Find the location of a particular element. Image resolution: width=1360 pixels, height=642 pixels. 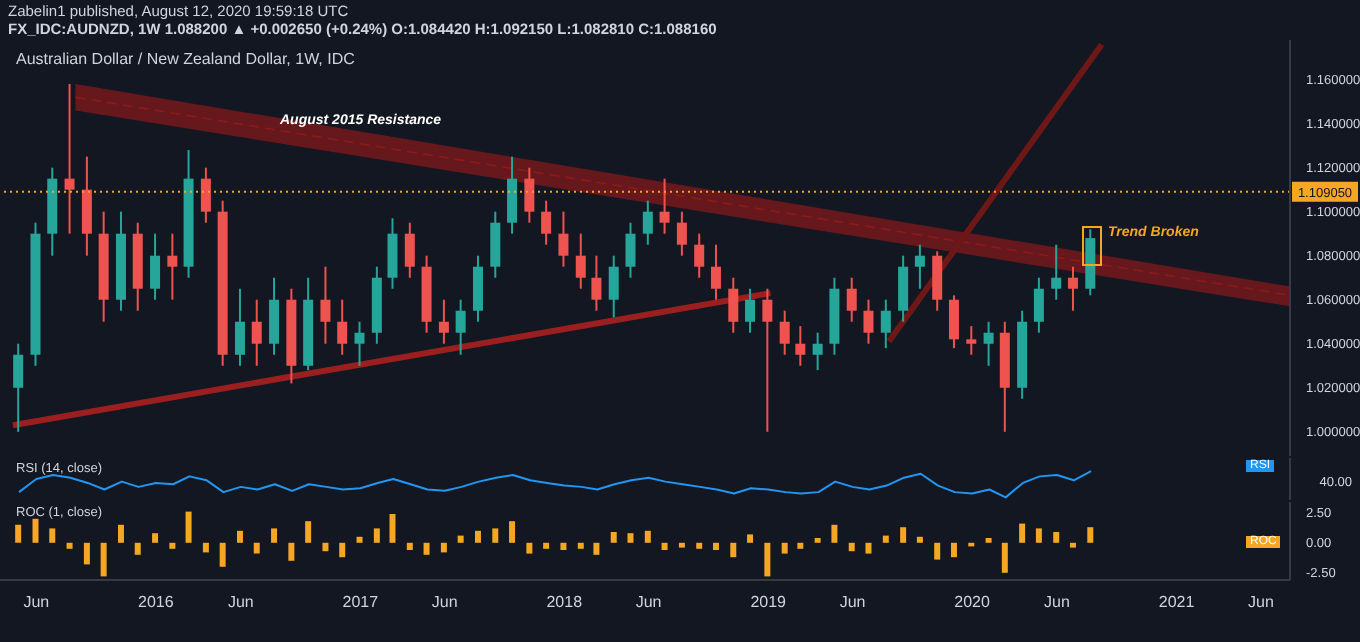

x-tick-label: 2016 is located at coordinates (156, 602).